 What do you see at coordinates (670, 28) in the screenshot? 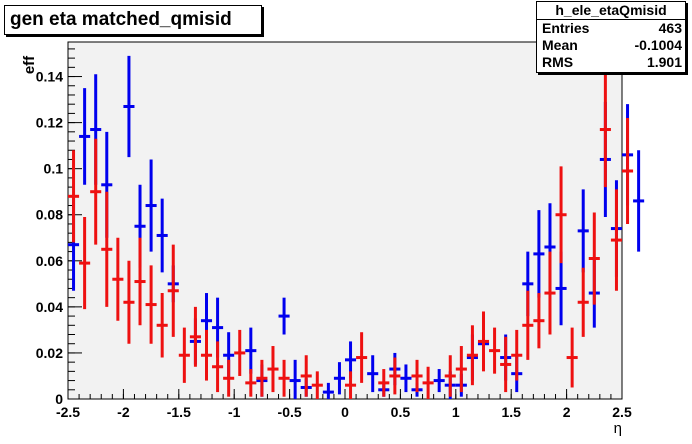
I see `stats-value: 463` at bounding box center [670, 28].